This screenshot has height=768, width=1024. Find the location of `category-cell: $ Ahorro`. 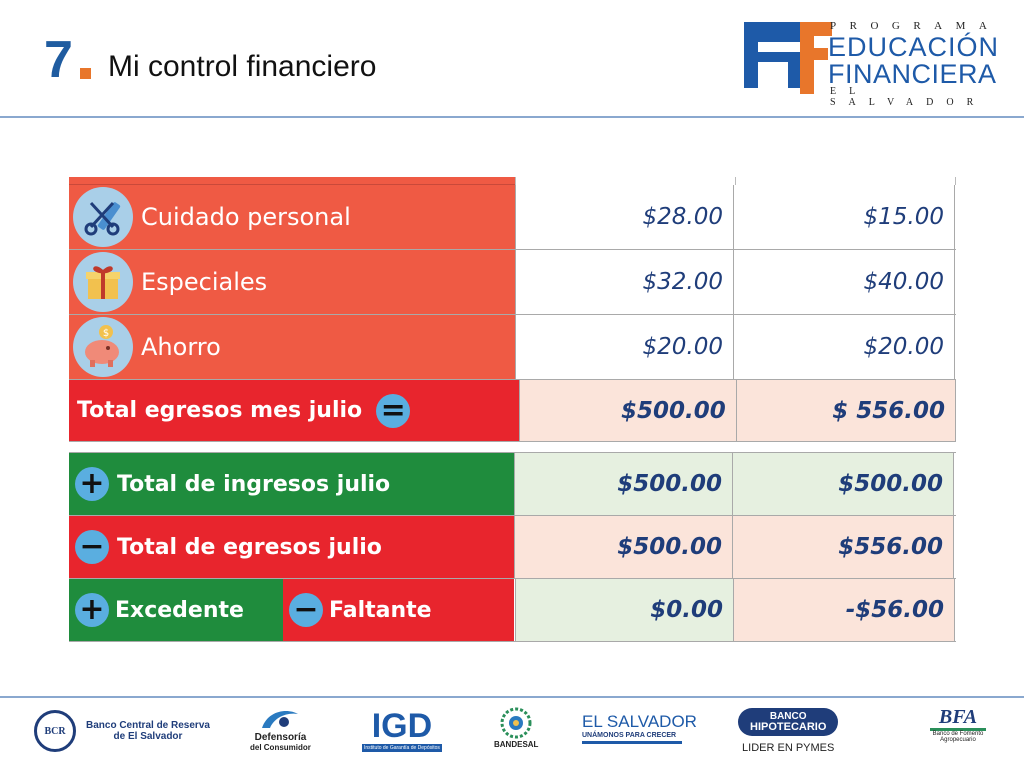

category-cell: $ Ahorro is located at coordinates (292, 347).